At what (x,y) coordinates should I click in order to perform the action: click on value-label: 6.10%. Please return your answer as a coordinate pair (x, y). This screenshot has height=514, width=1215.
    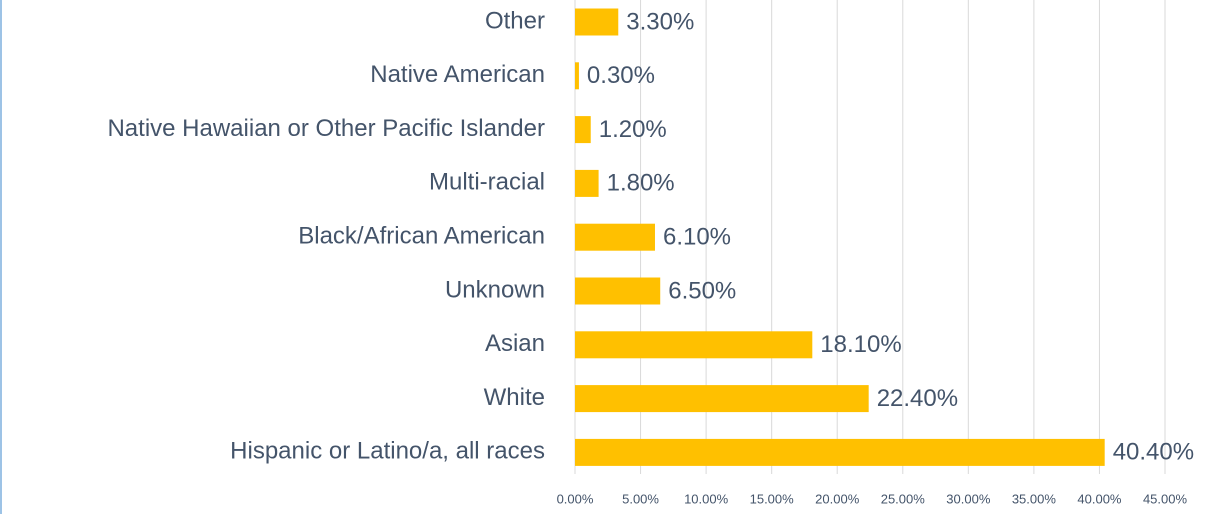
    Looking at the image, I should click on (697, 237).